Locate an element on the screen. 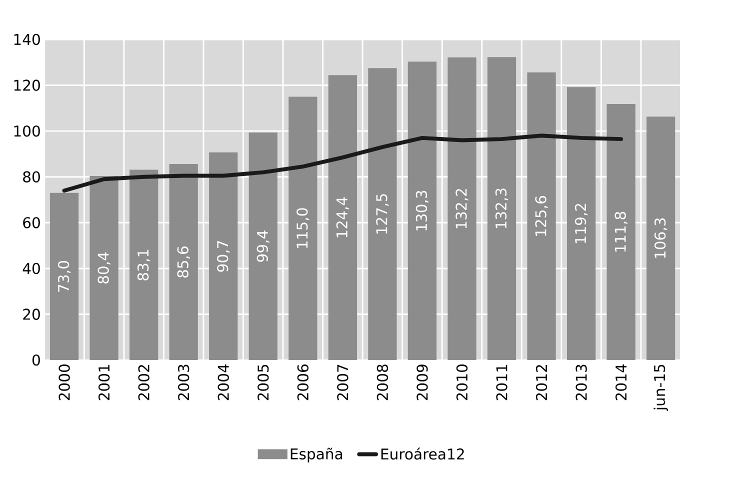 This screenshot has width=733, height=488. data-label: 99,4 is located at coordinates (263, 246).